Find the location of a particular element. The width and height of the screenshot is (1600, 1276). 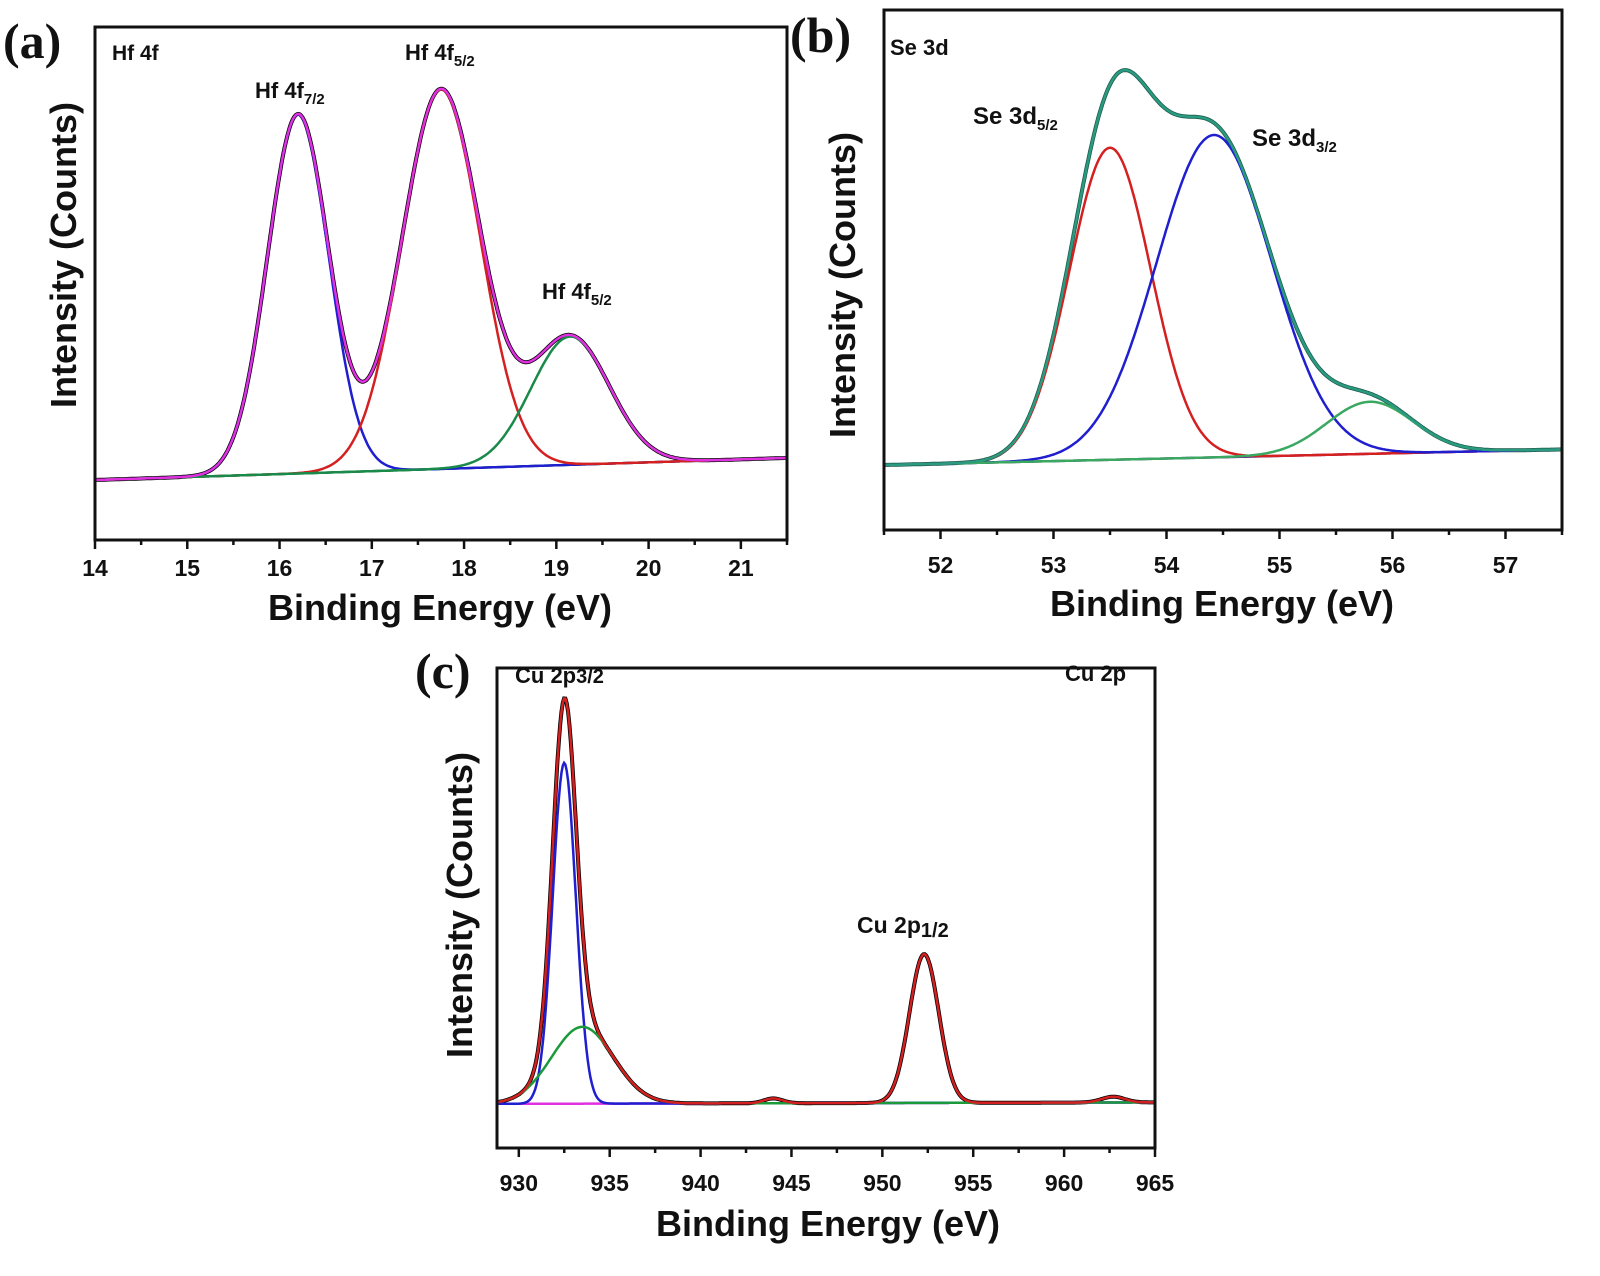

panel-label-b: (b) is located at coordinates (820, 35).